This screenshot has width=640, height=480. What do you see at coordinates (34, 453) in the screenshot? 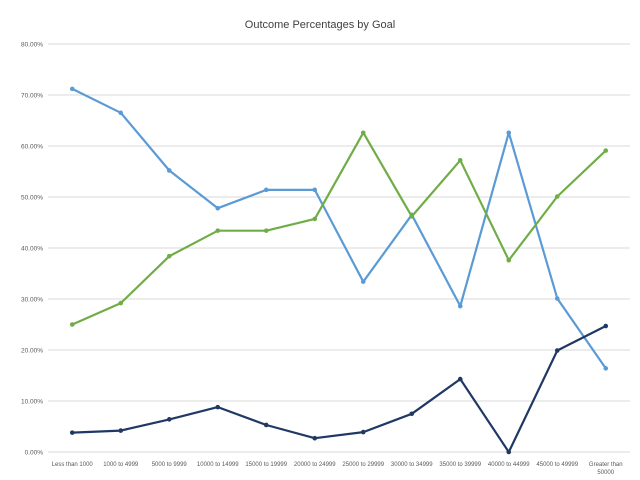
I see `y-tick-label: 0.00%` at bounding box center [34, 453].